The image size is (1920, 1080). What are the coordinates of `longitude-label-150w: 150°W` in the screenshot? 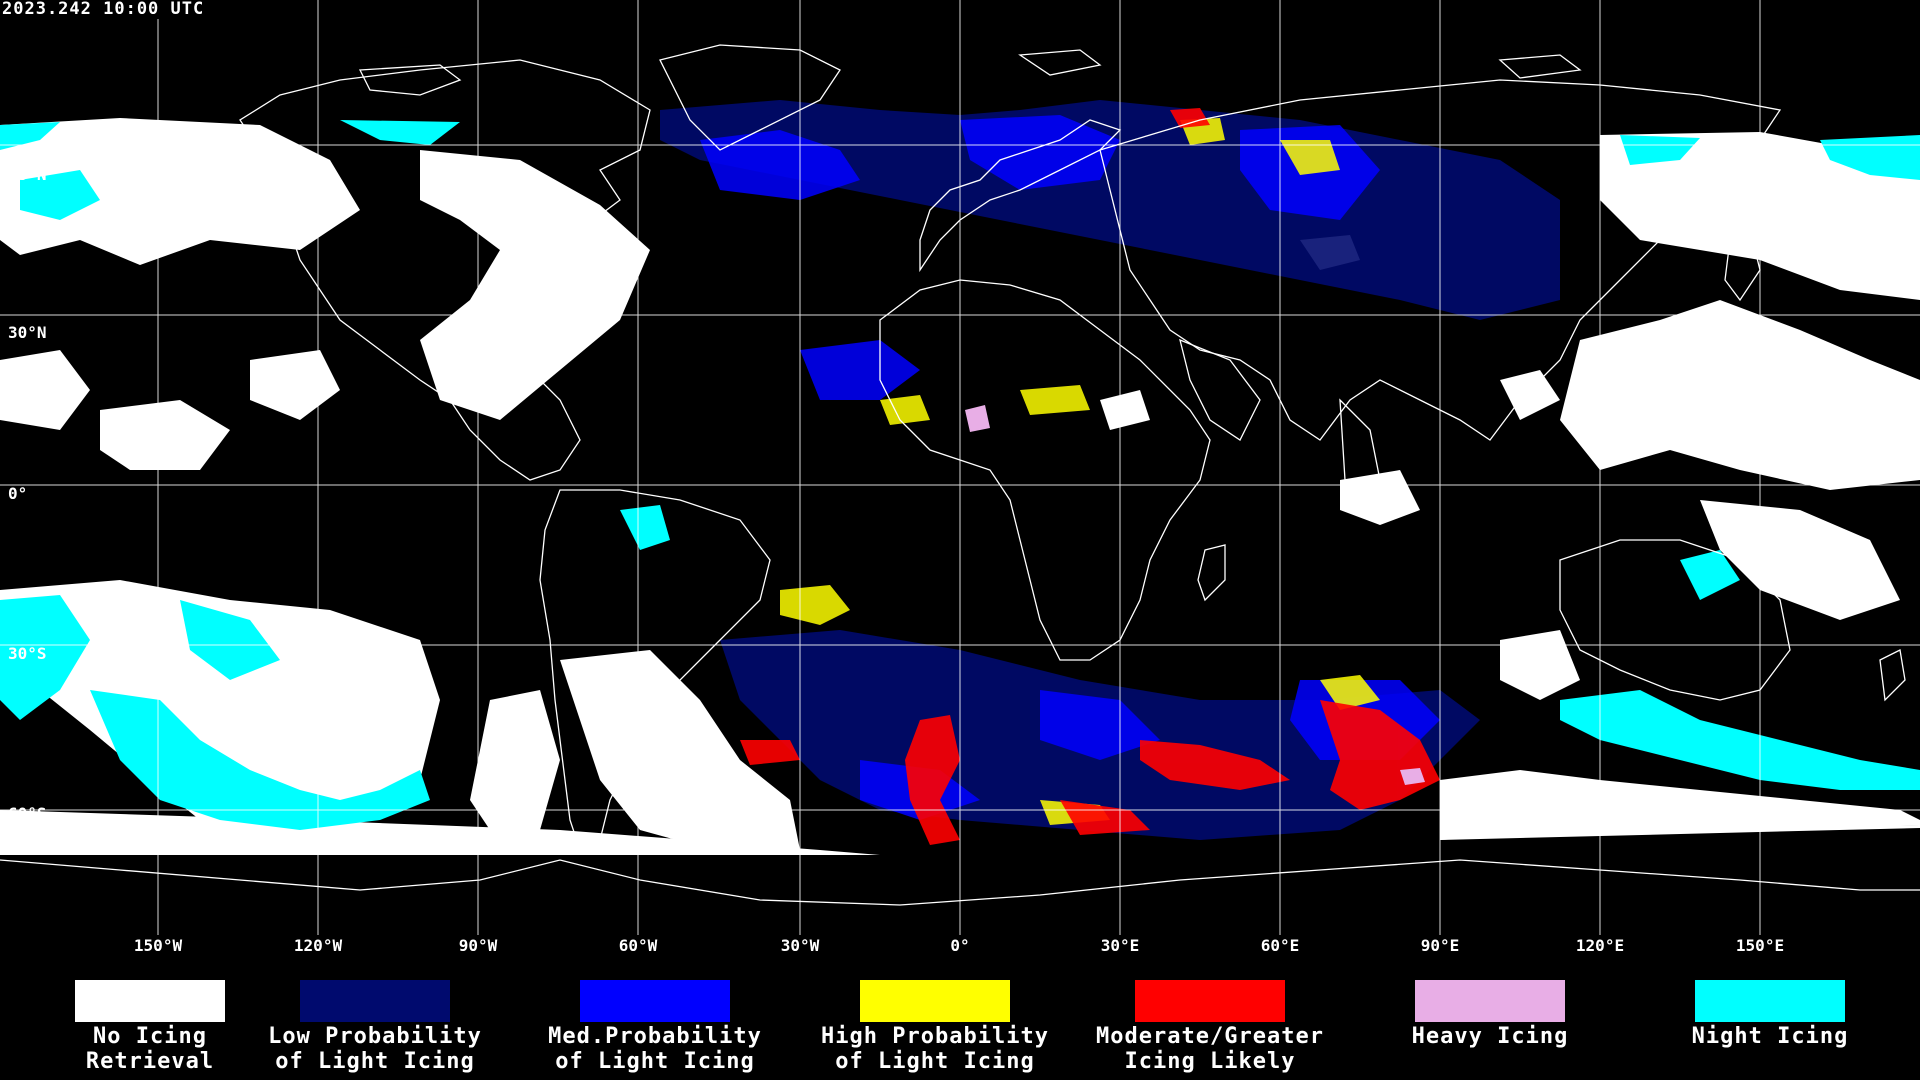 It's located at (158, 945).